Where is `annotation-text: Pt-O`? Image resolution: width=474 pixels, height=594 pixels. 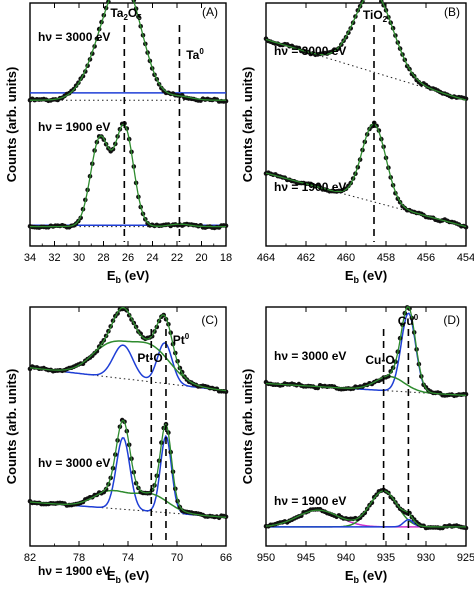 annotation-text: Pt-O is located at coordinates (149, 358).